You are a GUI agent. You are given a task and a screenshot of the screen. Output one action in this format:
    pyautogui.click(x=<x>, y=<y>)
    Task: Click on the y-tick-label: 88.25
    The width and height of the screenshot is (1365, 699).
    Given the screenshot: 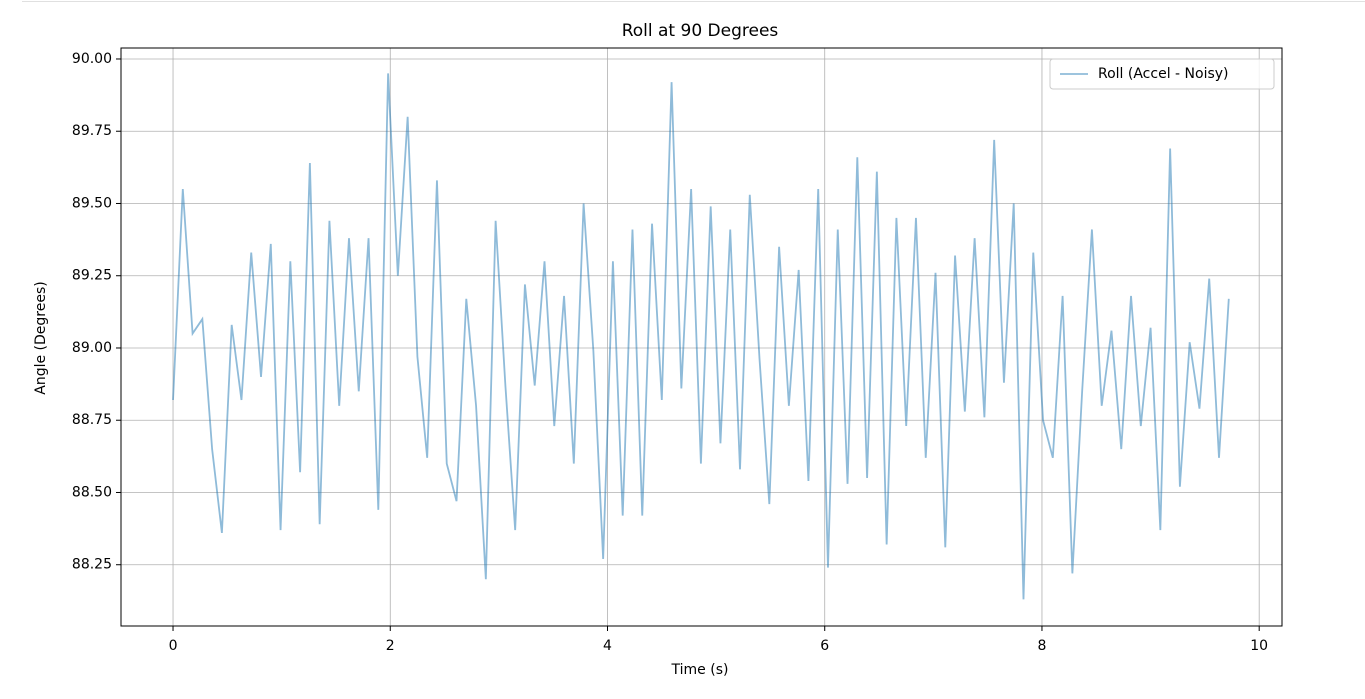 What is the action you would take?
    pyautogui.click(x=92, y=565)
    